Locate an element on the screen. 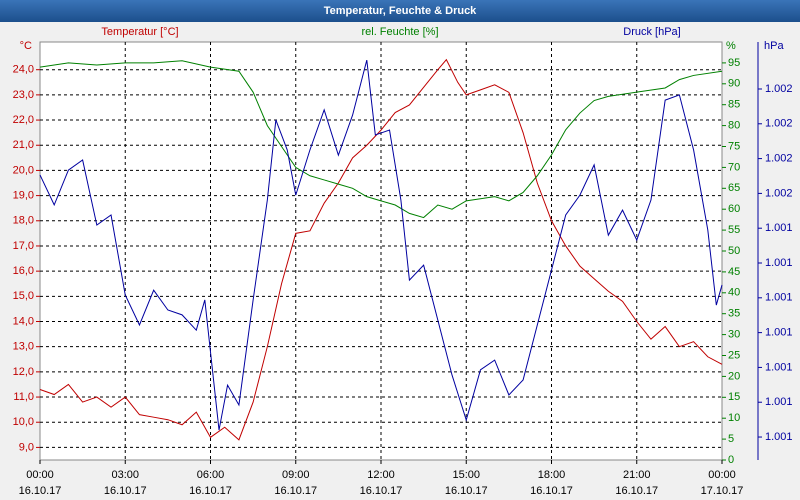 The image size is (800, 500). y-tick-label: 16,0 is located at coordinates (23, 271).